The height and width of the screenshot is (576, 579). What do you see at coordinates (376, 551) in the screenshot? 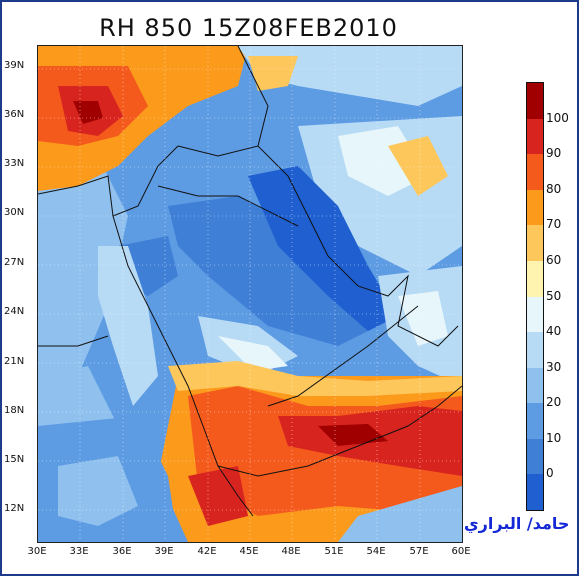
I see `lon-label-54e: 54E` at bounding box center [376, 551].